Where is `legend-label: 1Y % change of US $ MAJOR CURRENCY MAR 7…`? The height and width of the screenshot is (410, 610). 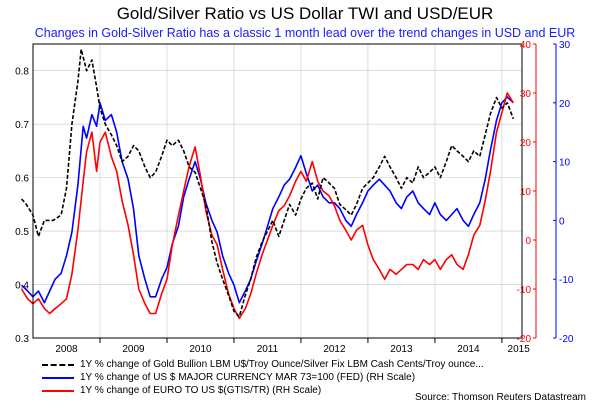
legend-label: 1Y % change of US $ MAJOR CURRENCY MAR 7… is located at coordinates (248, 377).